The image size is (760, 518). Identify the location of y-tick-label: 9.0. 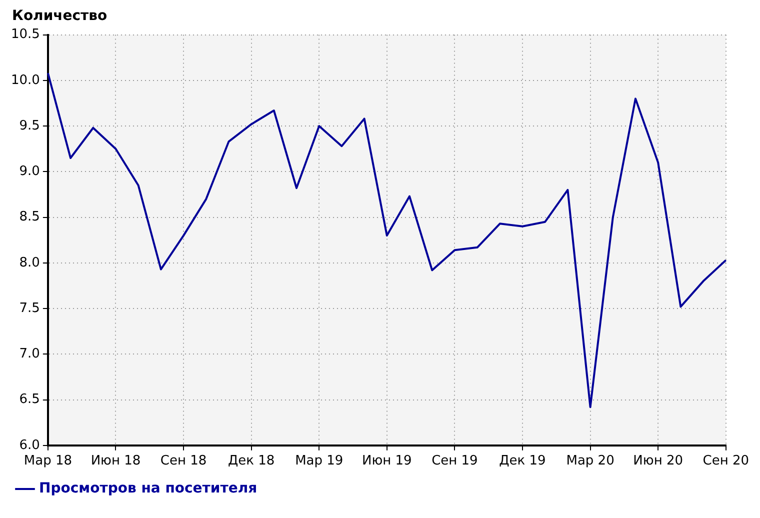
(29, 172).